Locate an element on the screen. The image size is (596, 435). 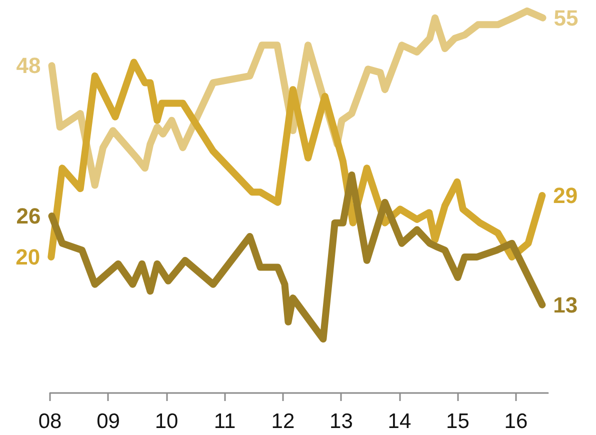
data-label: 55 is located at coordinates (566, 17).